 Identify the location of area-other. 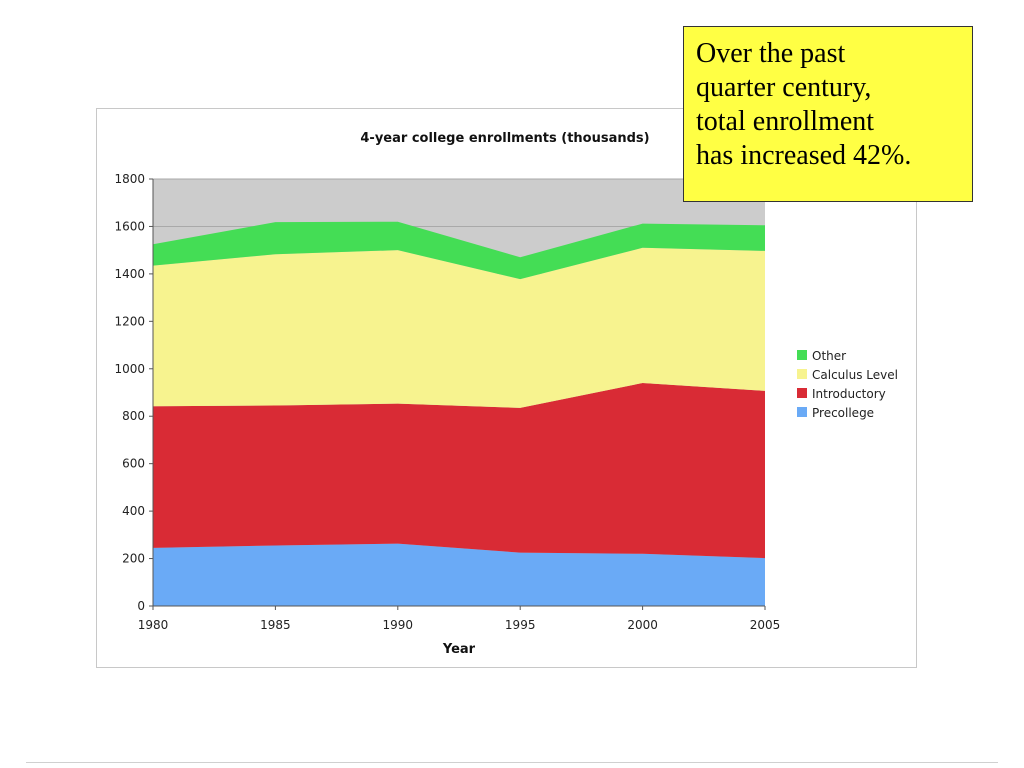
(459, 250).